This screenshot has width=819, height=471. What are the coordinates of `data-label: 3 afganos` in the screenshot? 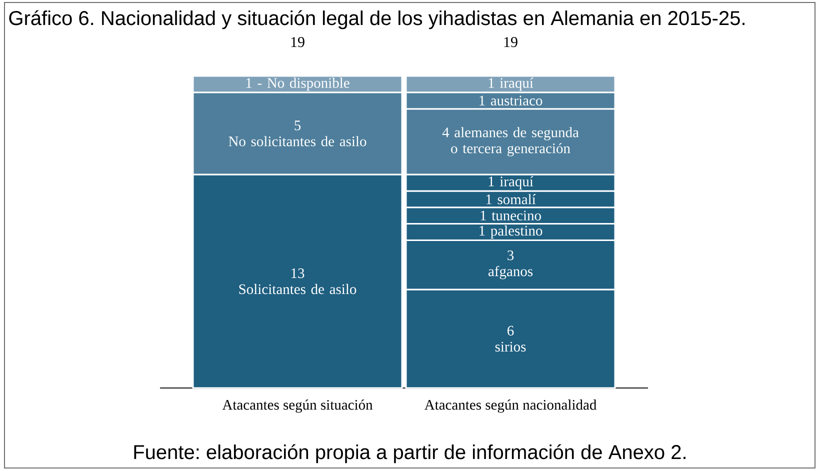 It's located at (510, 265).